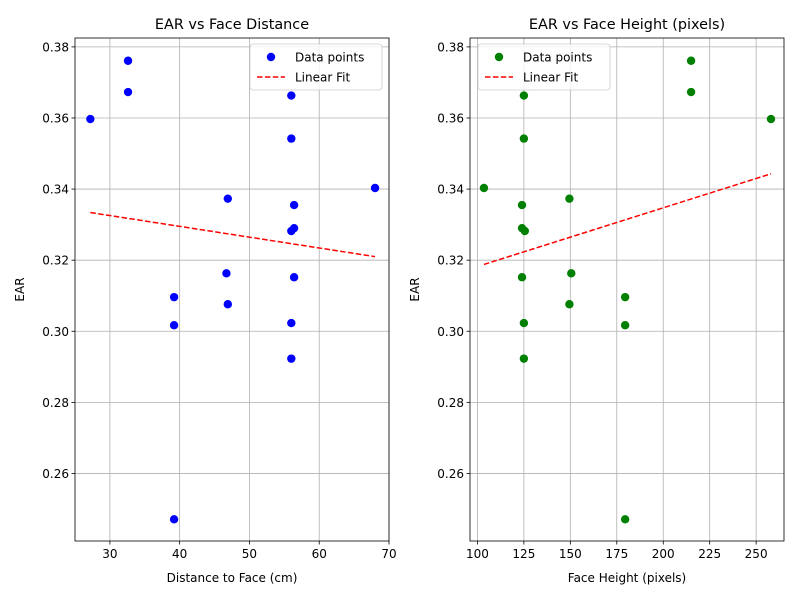 This screenshot has height=603, width=799. Describe the element at coordinates (709, 554) in the screenshot. I see `x-tick-label: 225` at that location.